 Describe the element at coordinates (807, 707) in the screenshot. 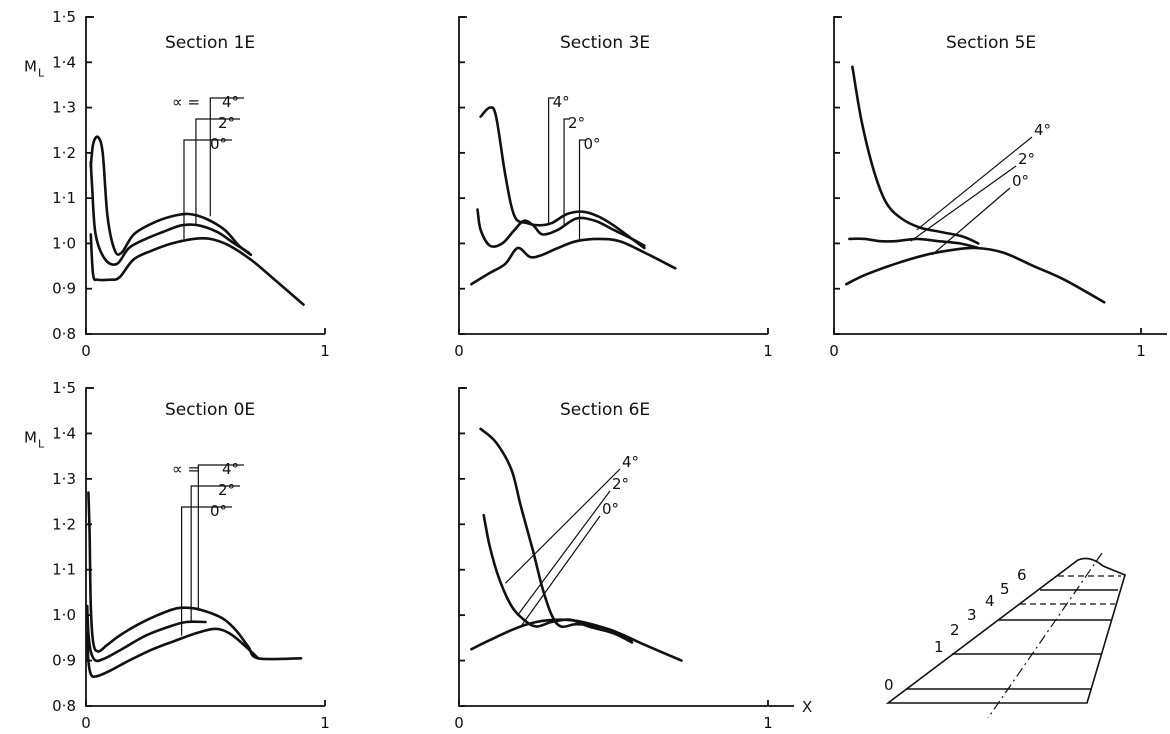

I see `x-axis-label: X` at that location.